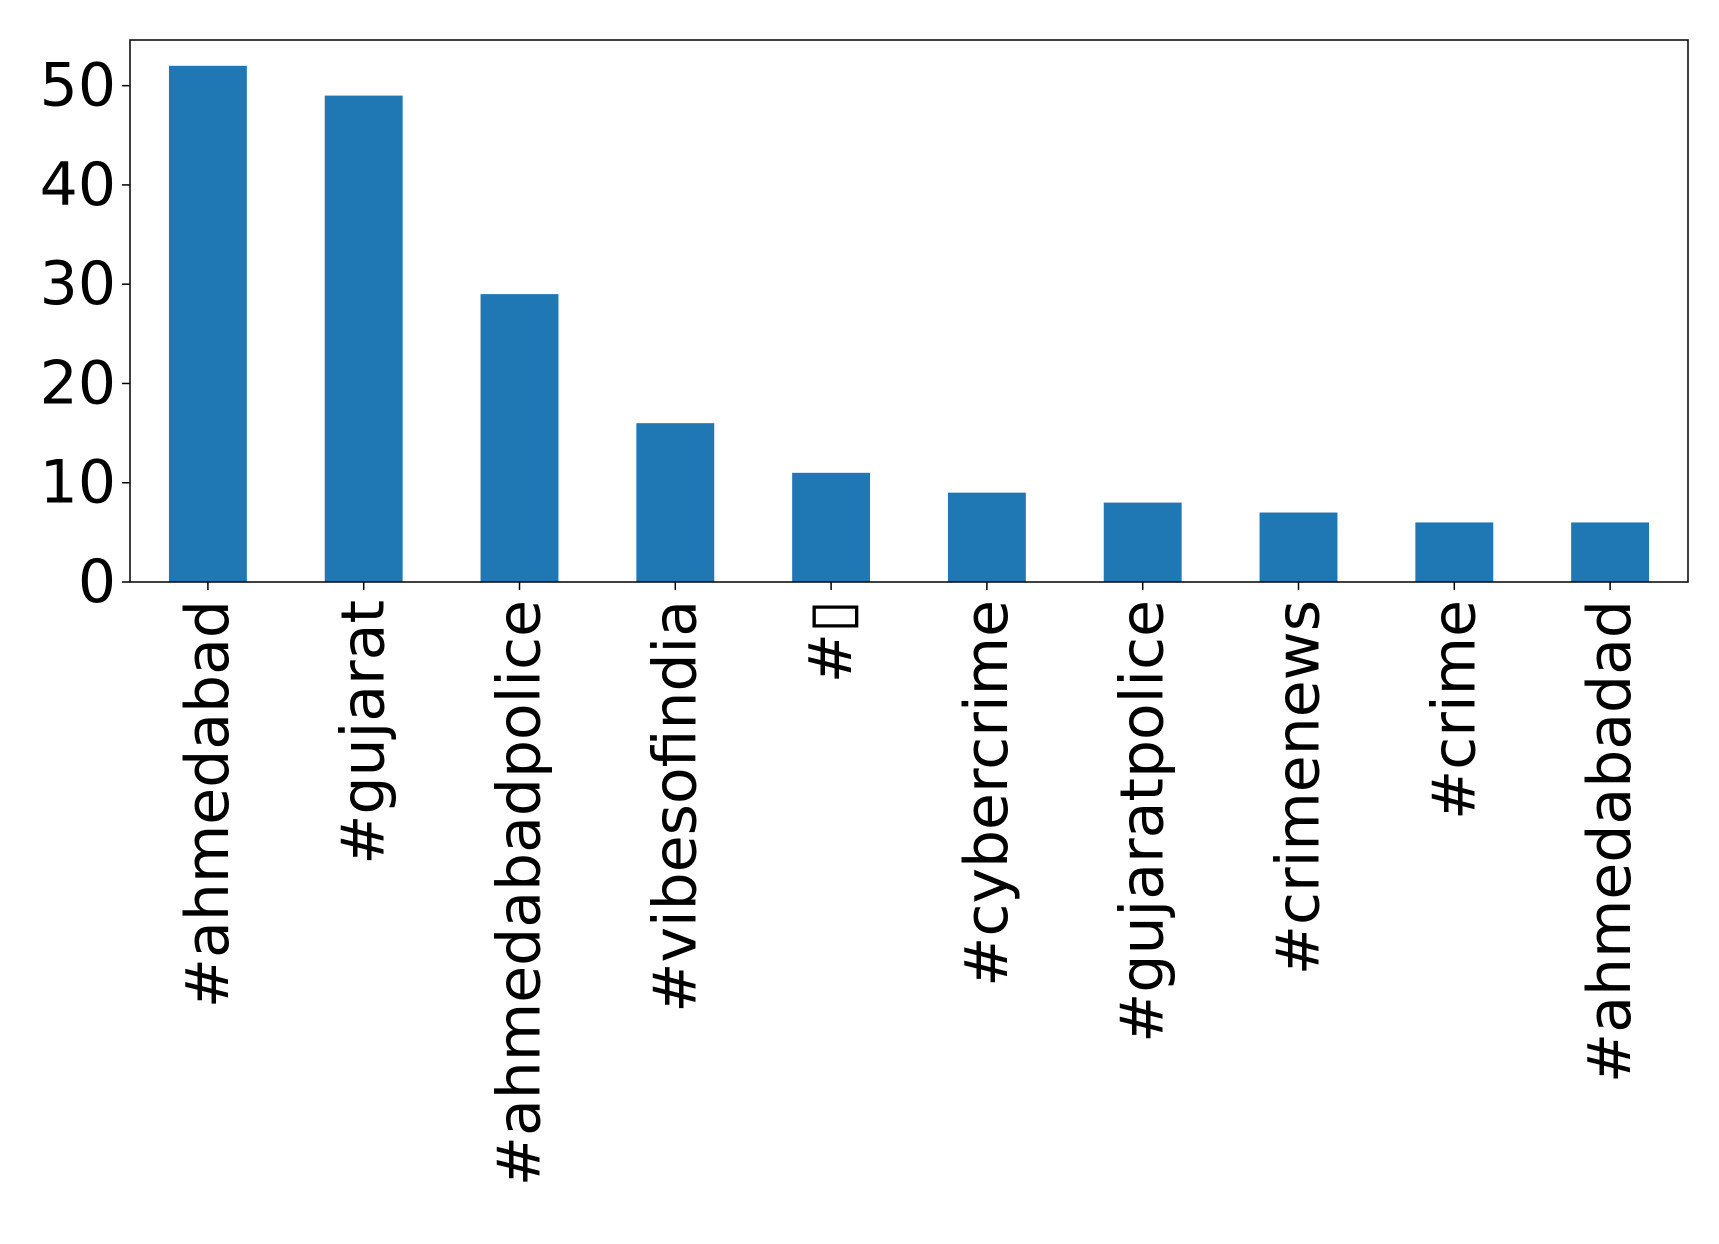 The width and height of the screenshot is (1719, 1244). What do you see at coordinates (97, 582) in the screenshot?
I see `y-tick-label: 0` at bounding box center [97, 582].